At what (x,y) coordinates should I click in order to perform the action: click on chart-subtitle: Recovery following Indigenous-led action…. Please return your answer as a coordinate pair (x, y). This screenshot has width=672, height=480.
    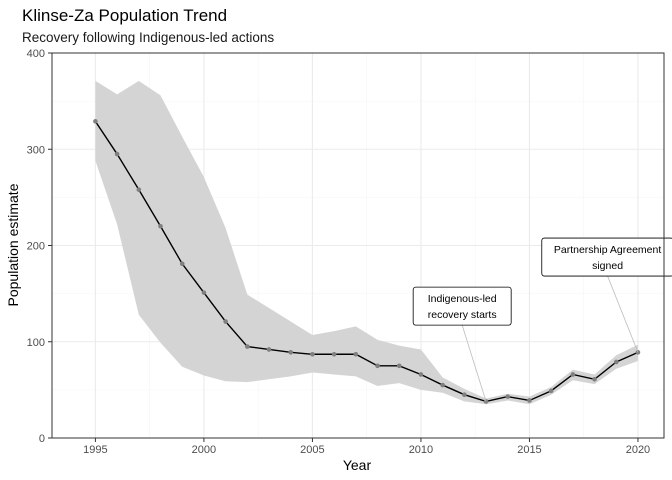
    Looking at the image, I should click on (148, 37).